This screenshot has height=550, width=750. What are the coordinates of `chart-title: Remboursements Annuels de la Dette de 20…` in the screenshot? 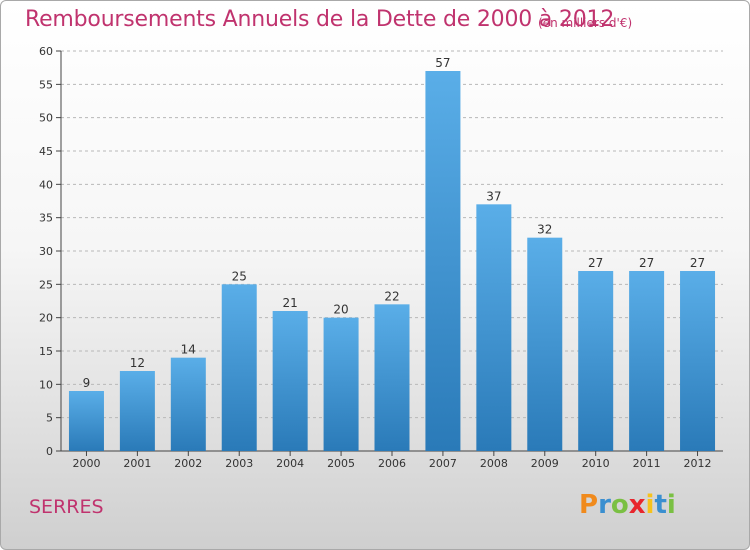 It's located at (320, 19).